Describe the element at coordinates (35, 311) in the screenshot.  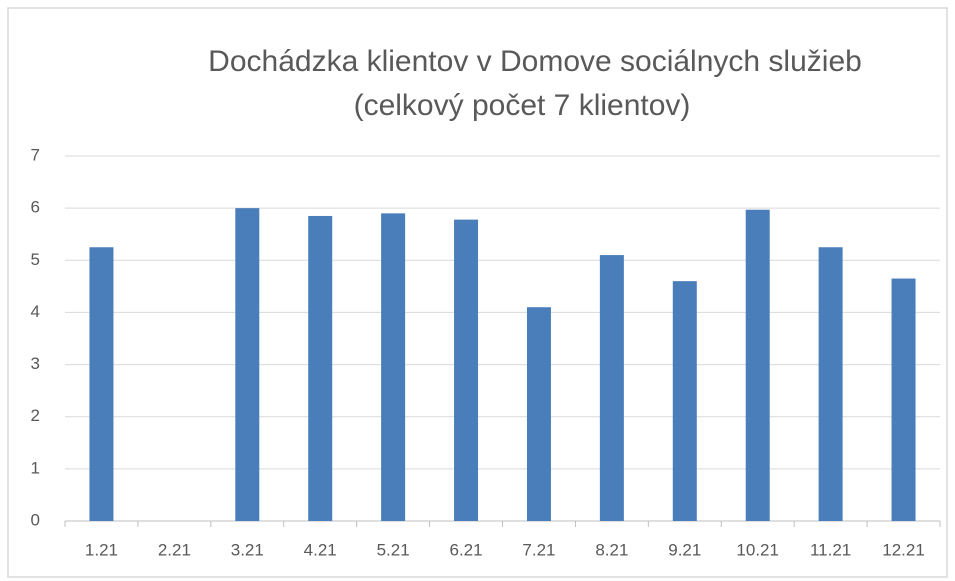
I see `y-tick-label: 4` at that location.